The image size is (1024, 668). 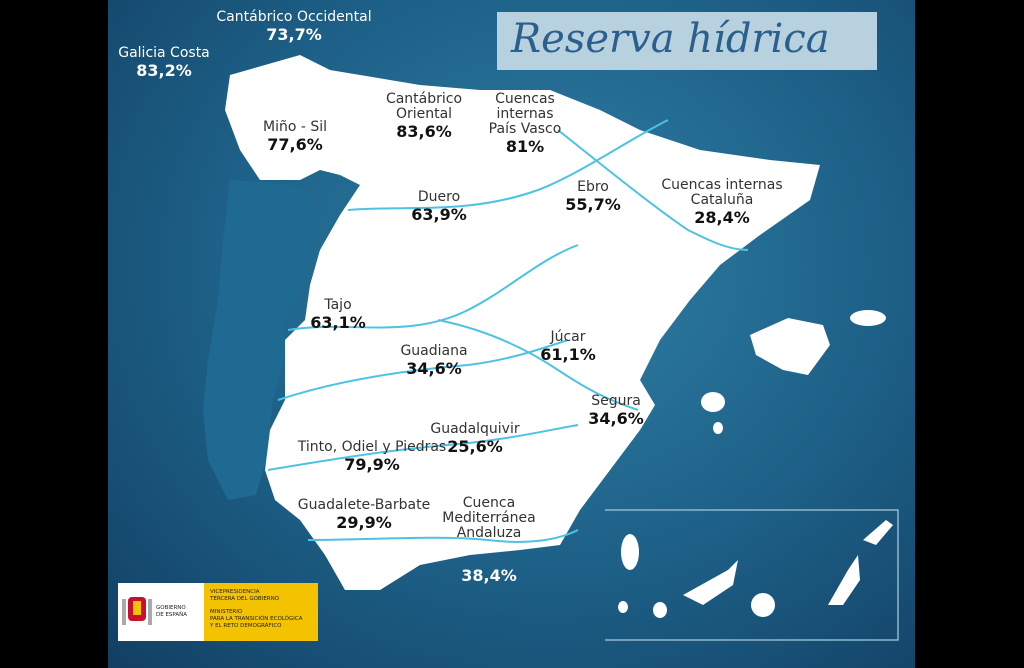 I want to click on basin-name: Tinto, Odiel y Piedras, so click(x=372, y=447).